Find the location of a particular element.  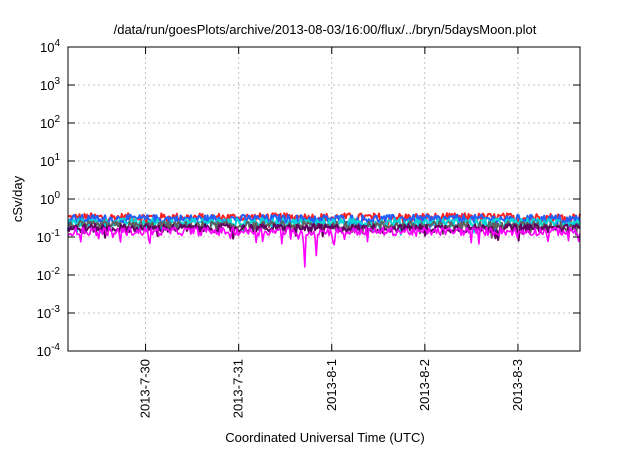

y-tick-label: 10³ is located at coordinates (50, 84).